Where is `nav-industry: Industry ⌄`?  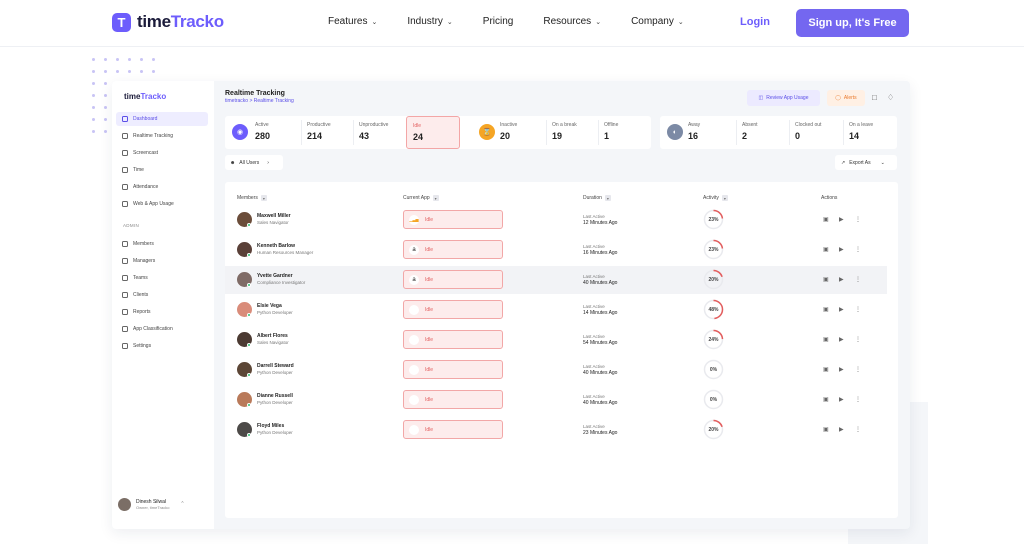 nav-industry: Industry ⌄ is located at coordinates (430, 21).